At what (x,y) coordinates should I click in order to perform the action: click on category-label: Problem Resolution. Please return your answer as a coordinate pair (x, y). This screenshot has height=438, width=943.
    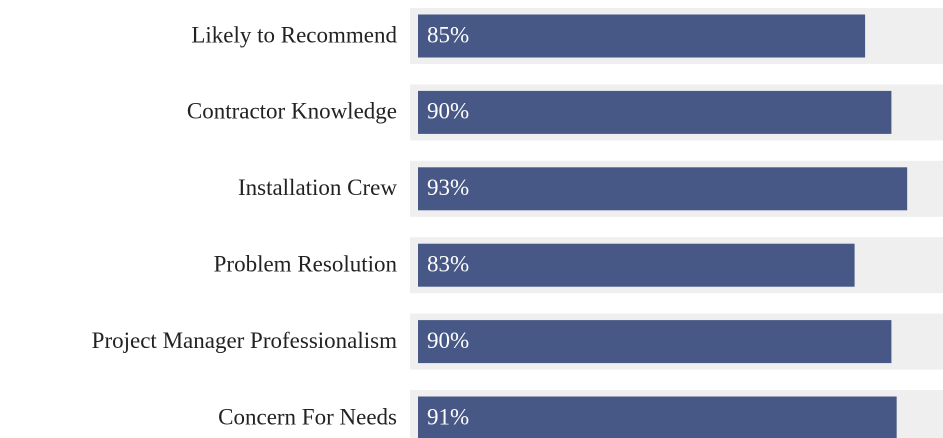
    Looking at the image, I should click on (306, 263).